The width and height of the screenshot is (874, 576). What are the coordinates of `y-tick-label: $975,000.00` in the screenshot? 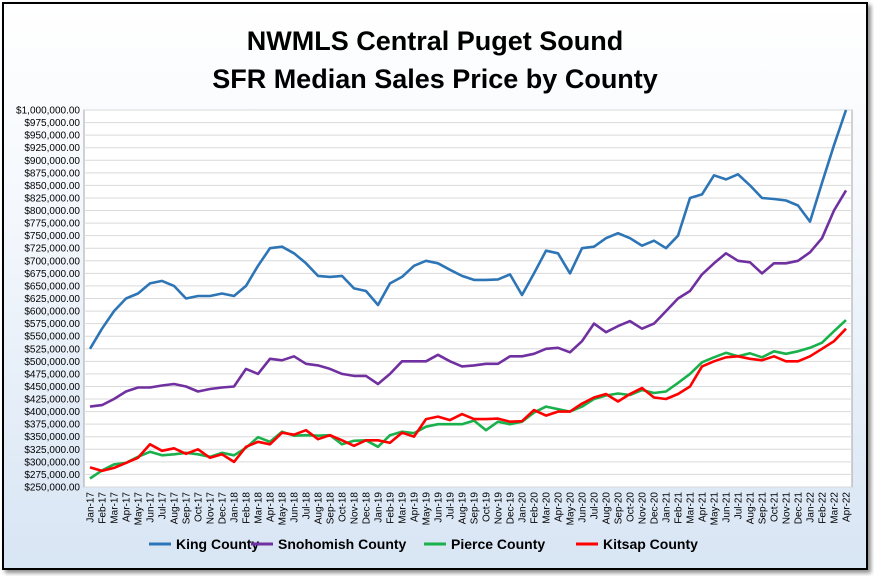 It's located at (52, 123).